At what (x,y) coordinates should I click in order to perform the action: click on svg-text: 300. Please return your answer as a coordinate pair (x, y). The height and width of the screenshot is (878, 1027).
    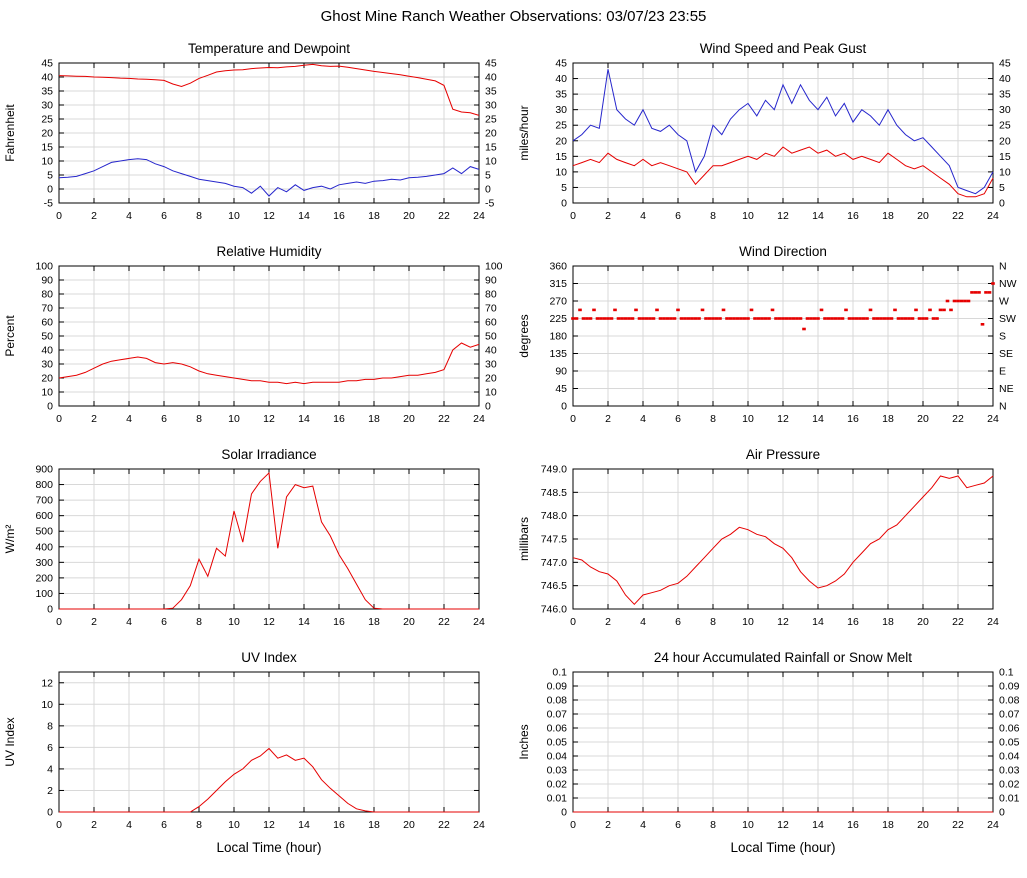
    Looking at the image, I should click on (44, 563).